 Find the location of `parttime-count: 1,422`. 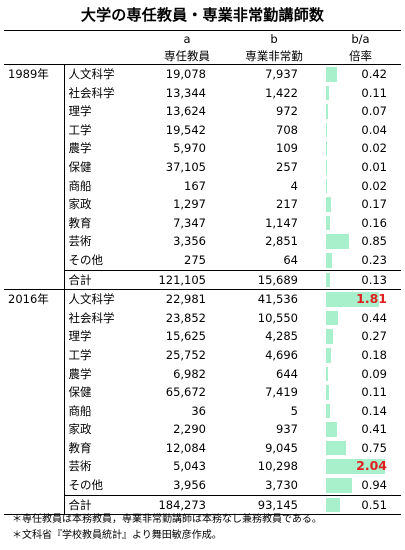

parttime-count: 1,422 is located at coordinates (281, 92).